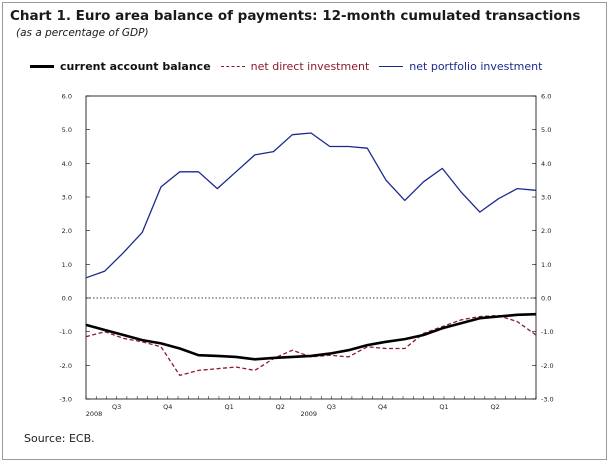 This screenshot has height=468, width=613. I want to click on legend-swatch-current-account, so click(42, 66).